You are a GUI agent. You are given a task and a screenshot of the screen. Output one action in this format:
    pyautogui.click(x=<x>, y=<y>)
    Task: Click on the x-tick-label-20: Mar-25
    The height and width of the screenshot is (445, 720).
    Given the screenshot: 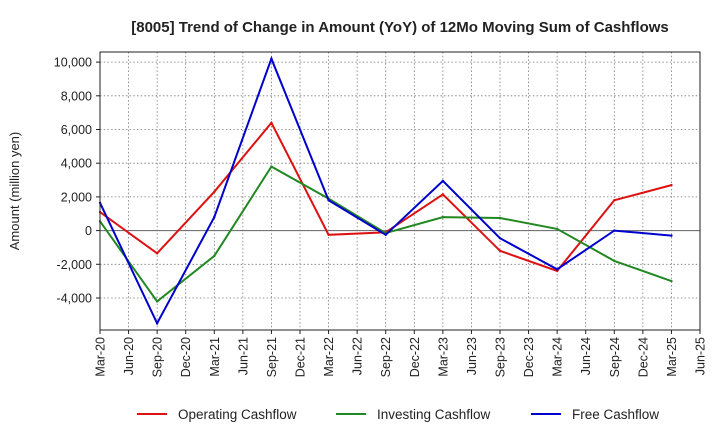 What is the action you would take?
    pyautogui.click(x=672, y=357)
    